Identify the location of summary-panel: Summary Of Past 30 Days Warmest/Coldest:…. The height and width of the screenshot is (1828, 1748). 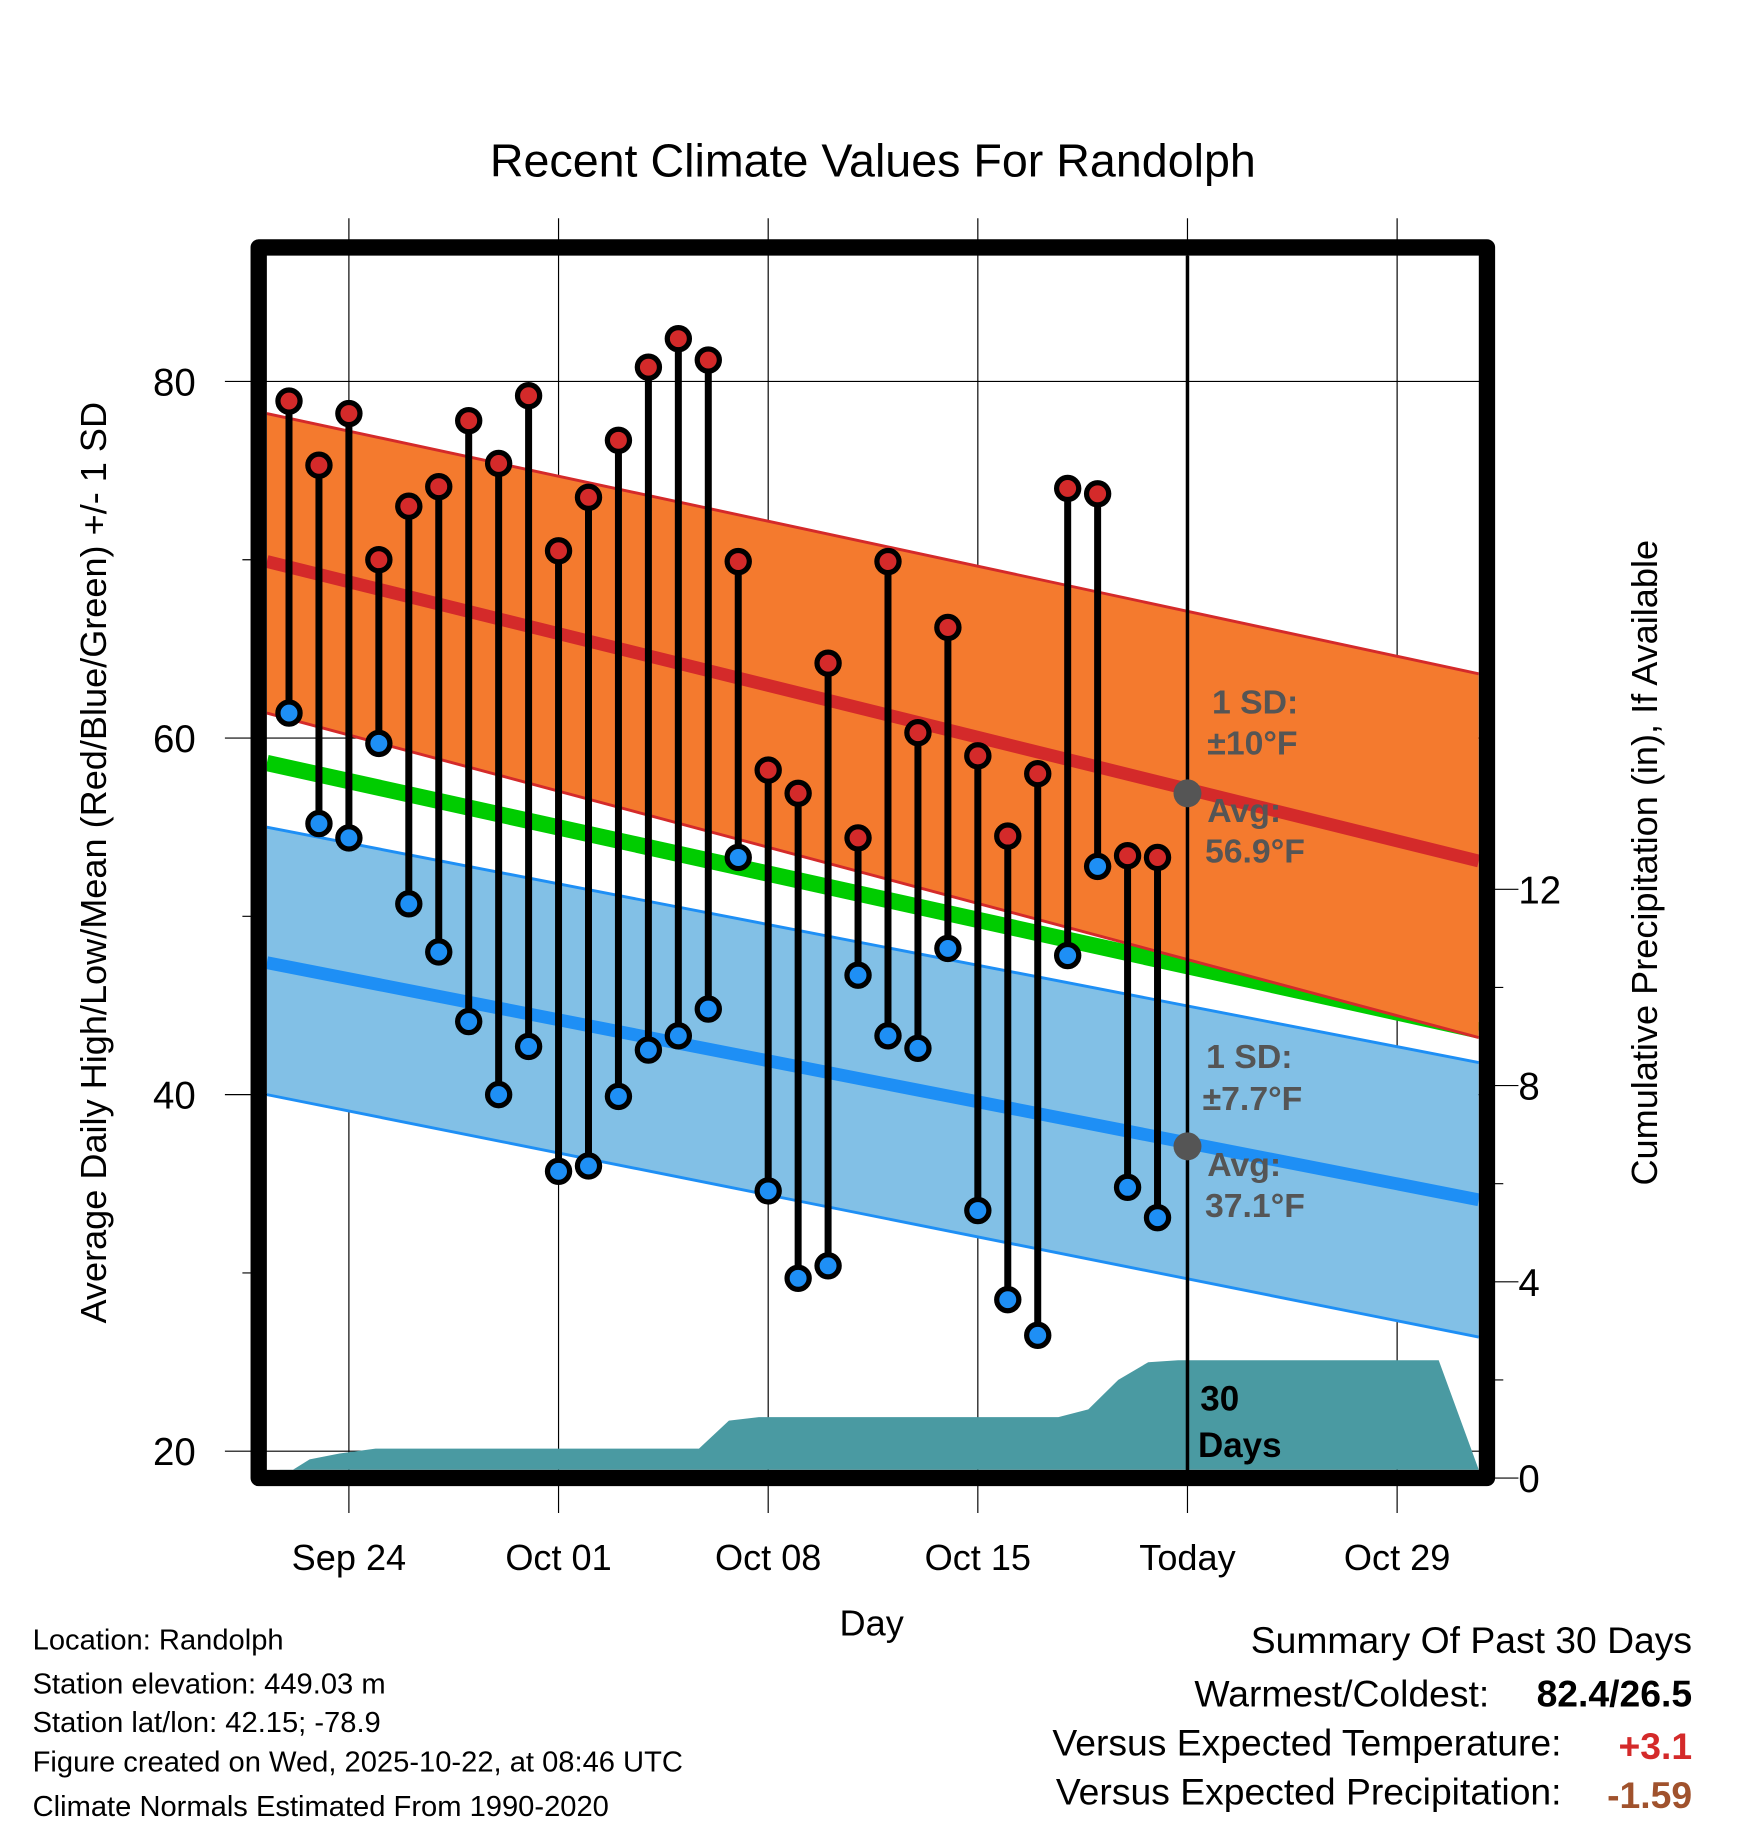
(1372, 1717).